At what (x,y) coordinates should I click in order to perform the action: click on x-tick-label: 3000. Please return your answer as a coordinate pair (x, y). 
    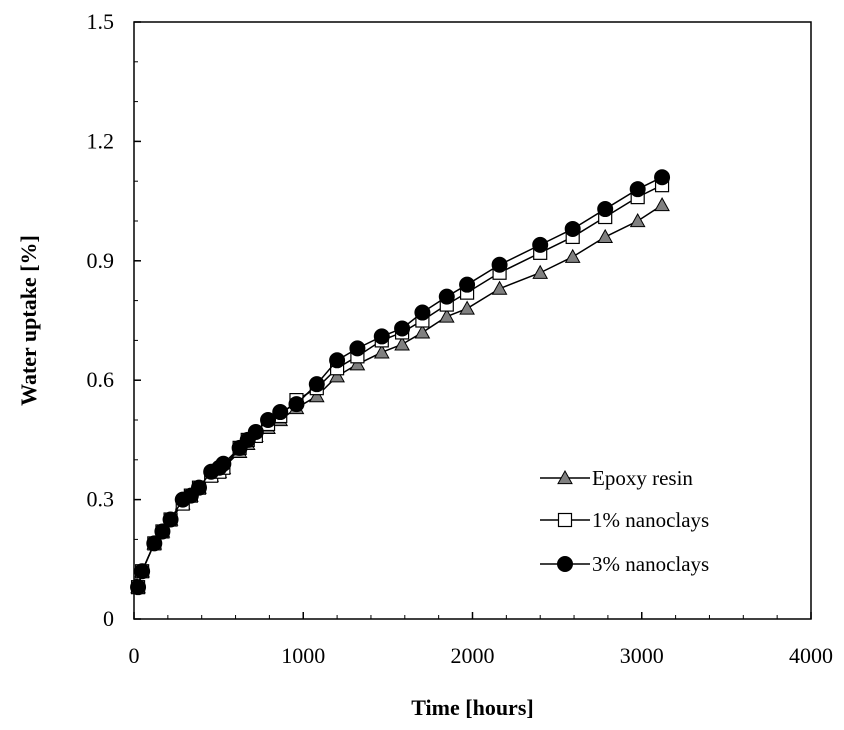
    Looking at the image, I should click on (642, 655).